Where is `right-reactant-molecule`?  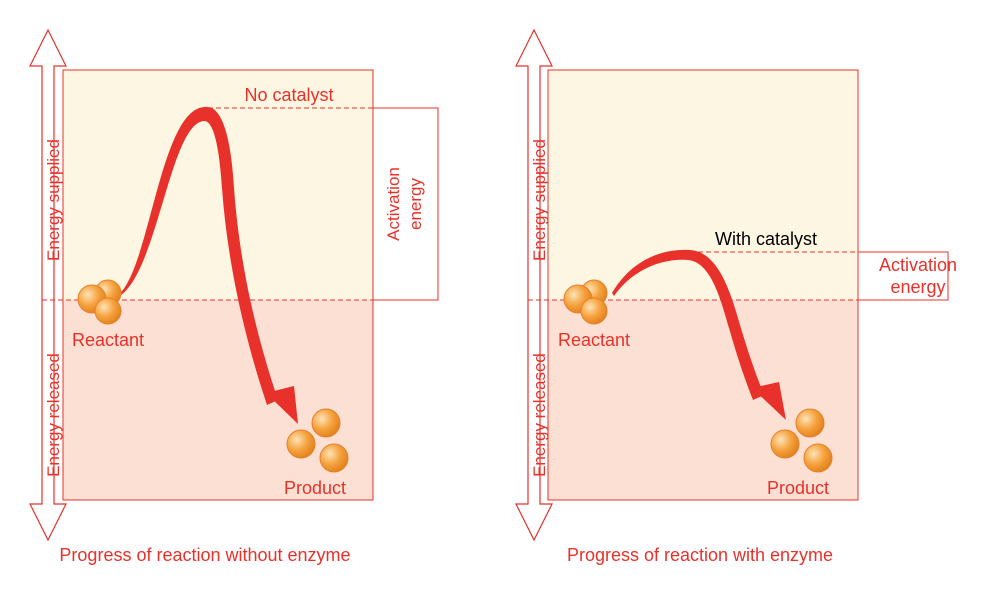 right-reactant-molecule is located at coordinates (585, 302).